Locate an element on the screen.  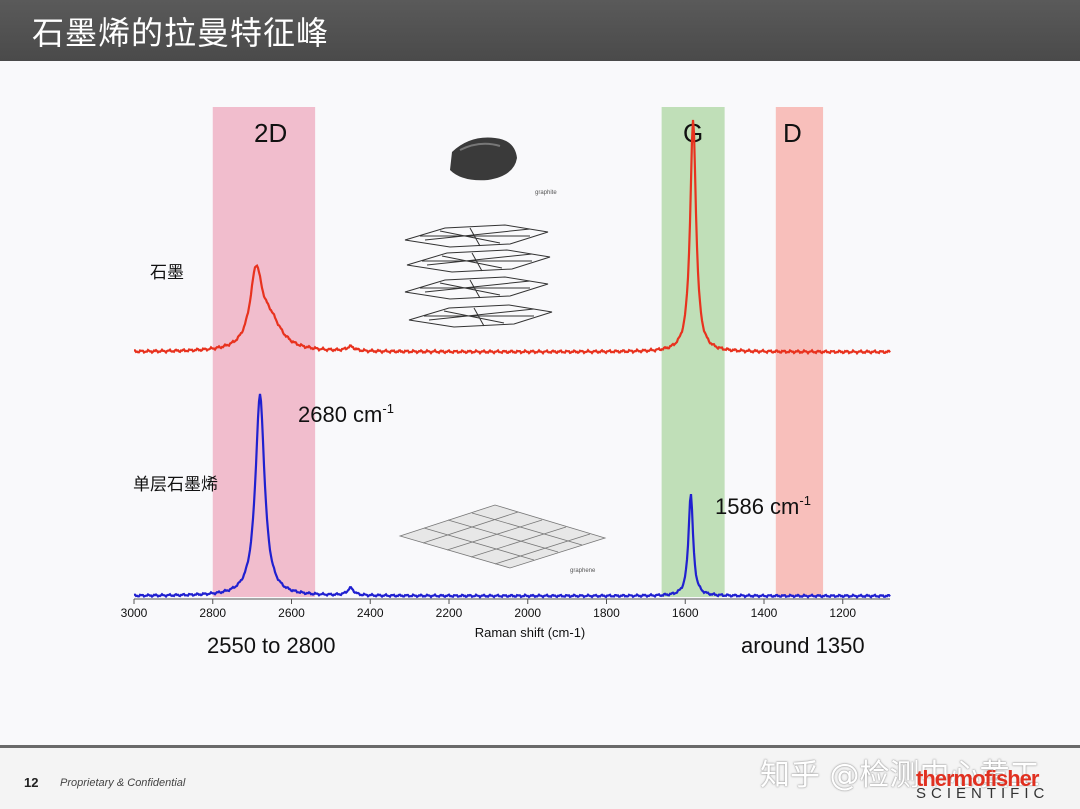
peak-2680-sup: -1 is located at coordinates (388, 408).